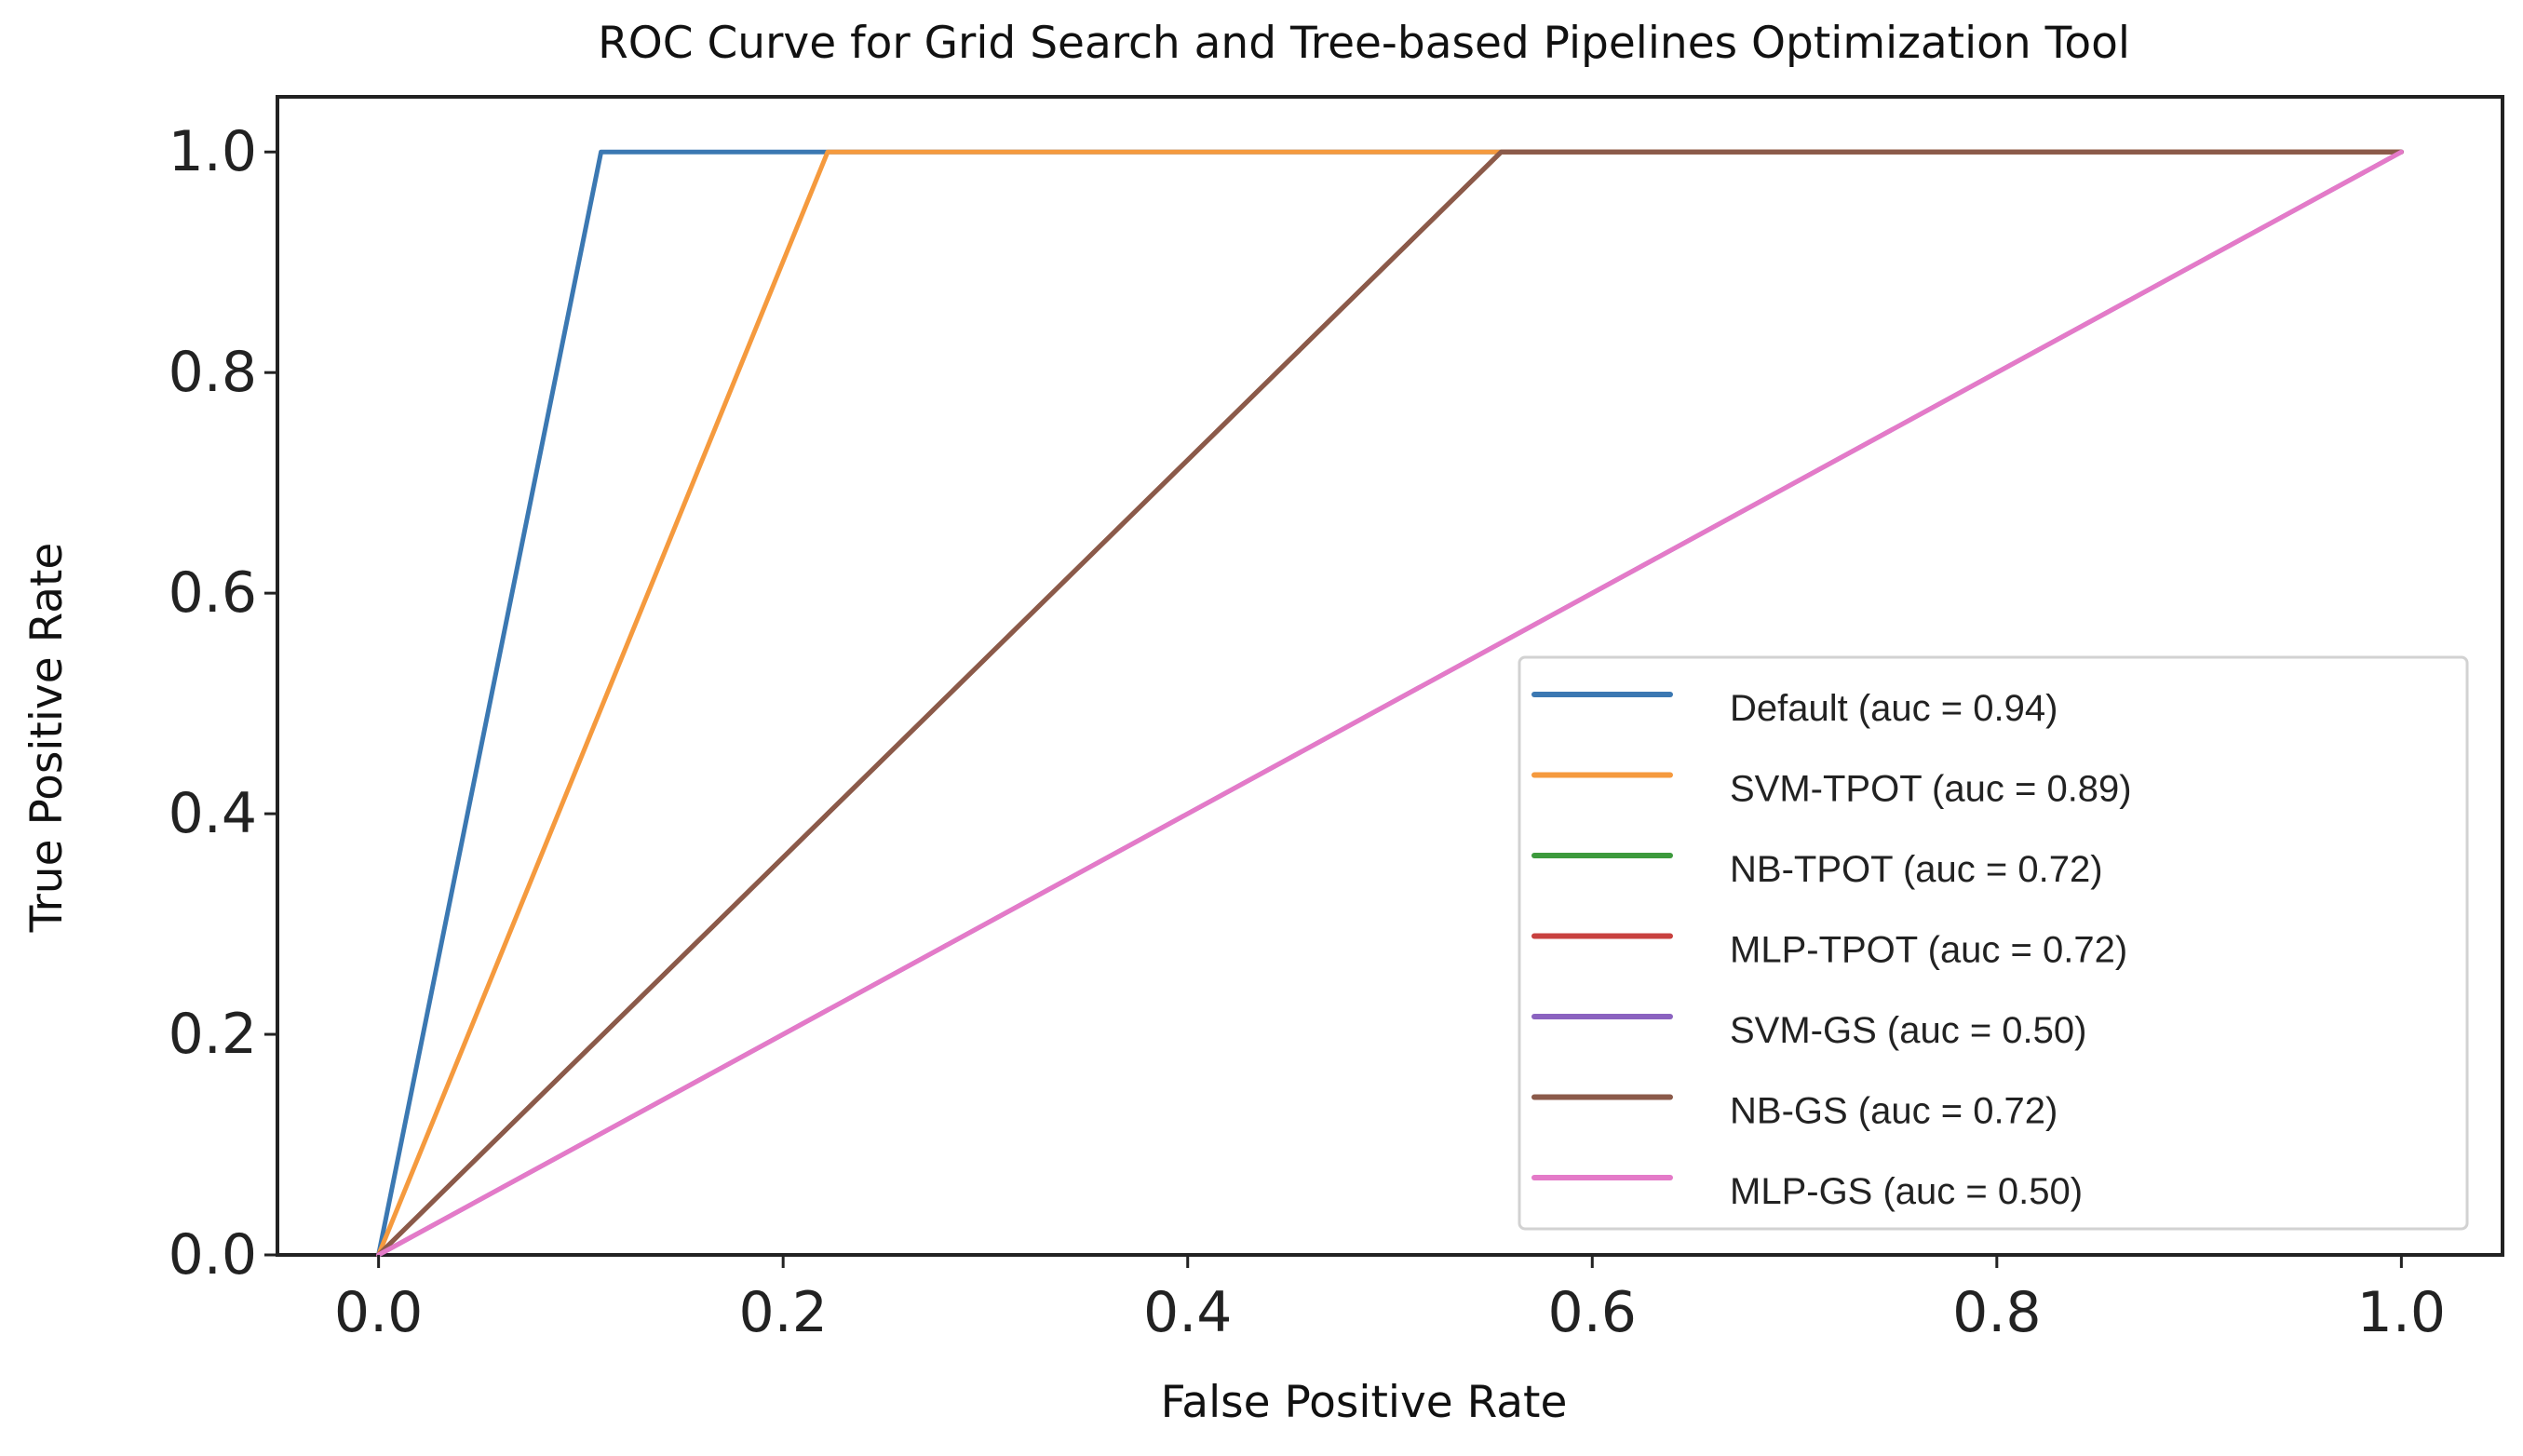  I want to click on legend-label-6: MLP-GS (auc = 0.50), so click(1906, 1191).